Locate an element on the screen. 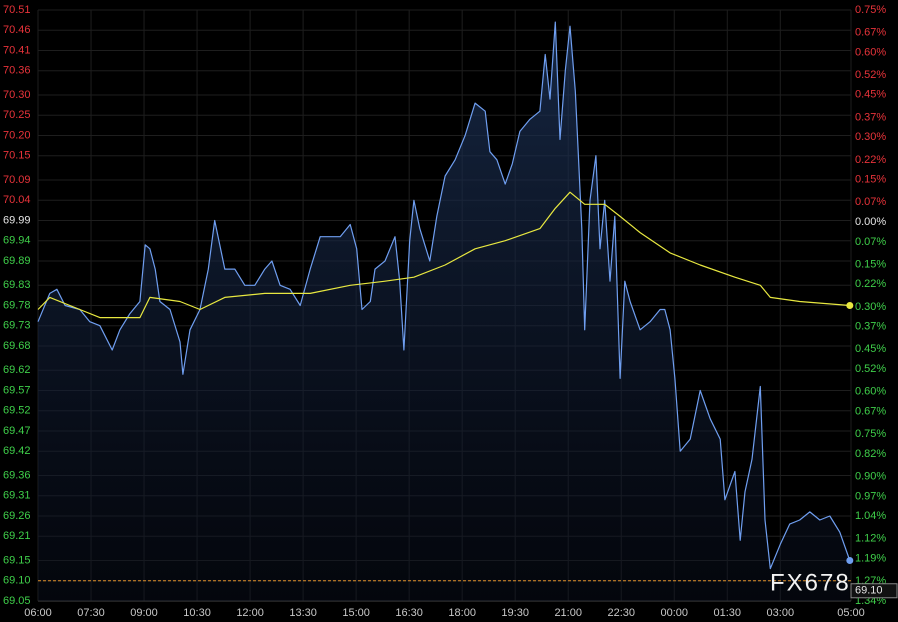 The image size is (898, 622). y-tick-label: 70.30 is located at coordinates (17, 95).